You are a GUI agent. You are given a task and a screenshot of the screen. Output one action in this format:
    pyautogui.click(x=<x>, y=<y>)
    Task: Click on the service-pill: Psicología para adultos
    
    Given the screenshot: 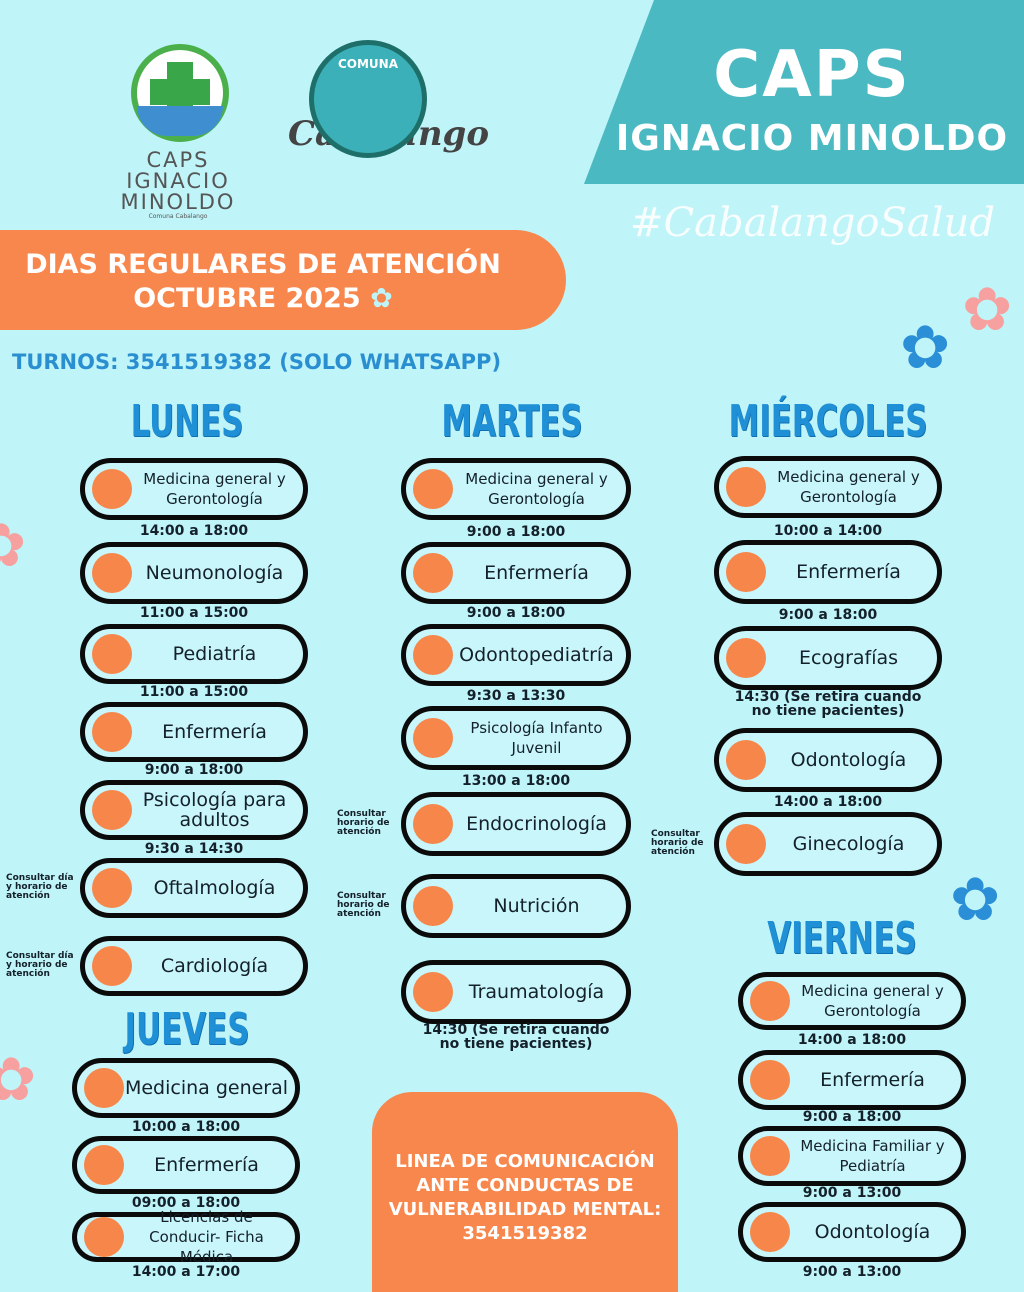 What is the action you would take?
    pyautogui.click(x=194, y=810)
    